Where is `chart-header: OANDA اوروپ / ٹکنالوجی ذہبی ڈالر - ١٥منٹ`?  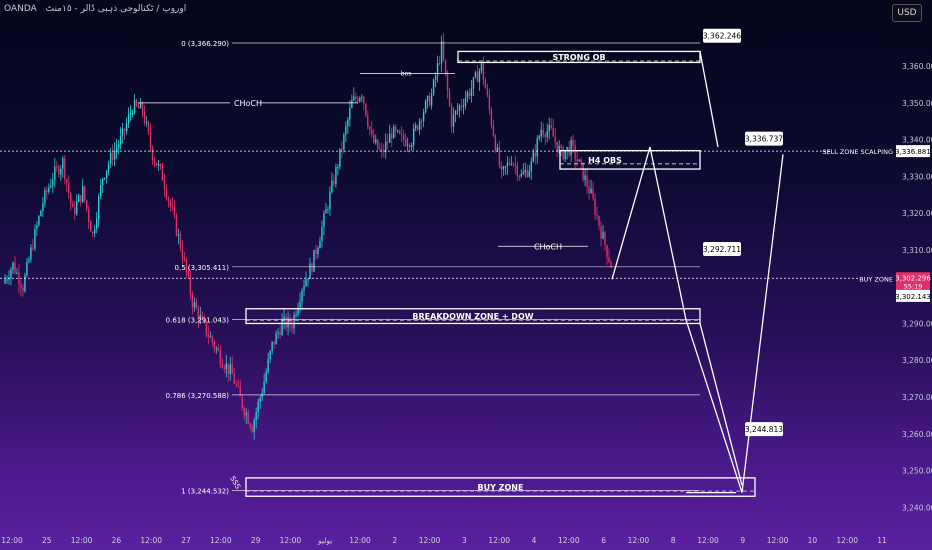
chart-header: OANDA اوروپ / ٹکنالوجی ذہبی ڈالر - ١٥منٹ is located at coordinates (98, 9).